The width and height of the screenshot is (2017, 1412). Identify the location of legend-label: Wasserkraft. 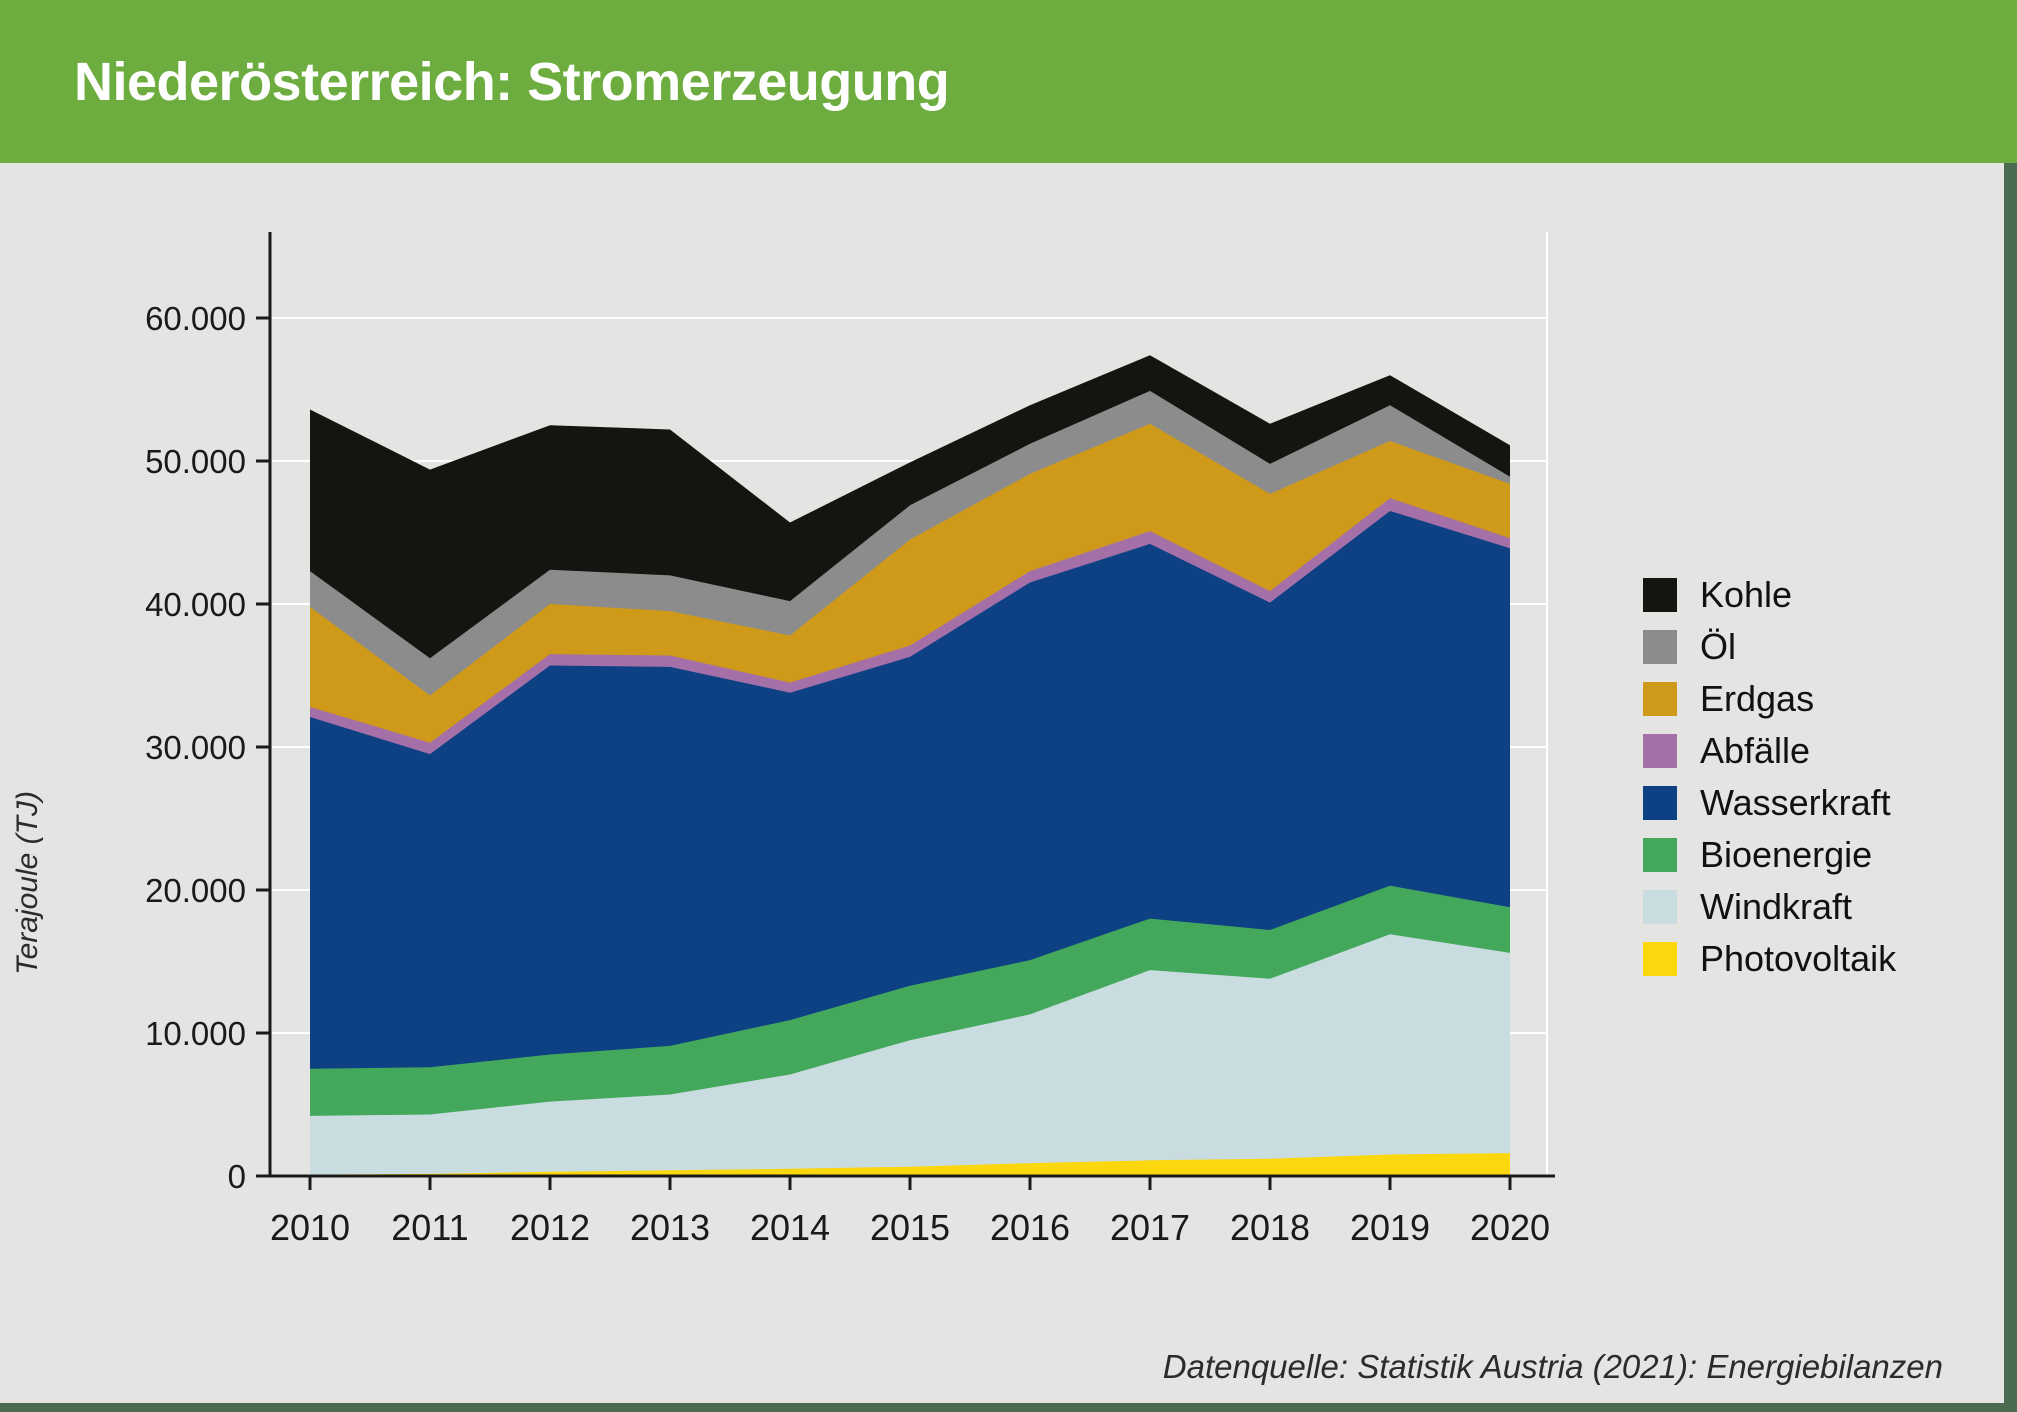
(1795, 802).